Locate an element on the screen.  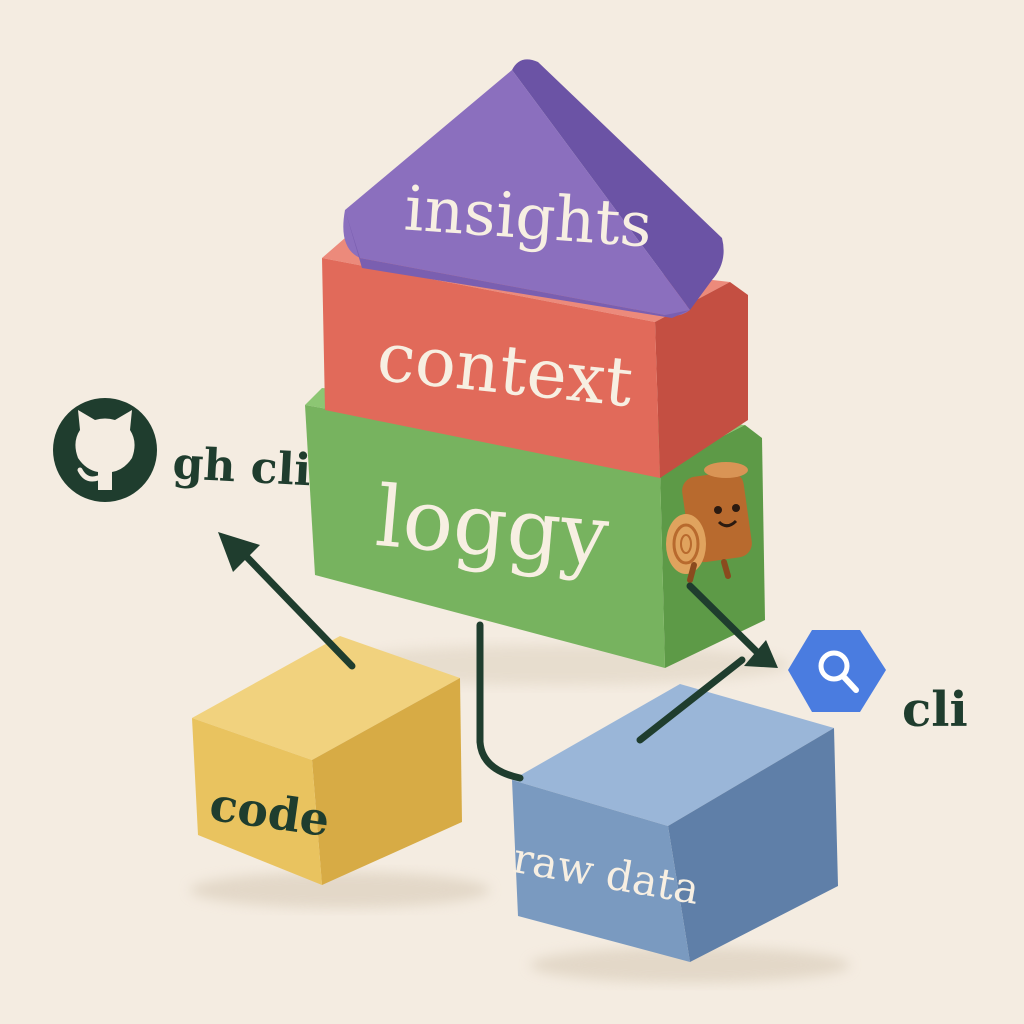
mascot-to-bigquery-arrow is located at coordinates (725, 620).